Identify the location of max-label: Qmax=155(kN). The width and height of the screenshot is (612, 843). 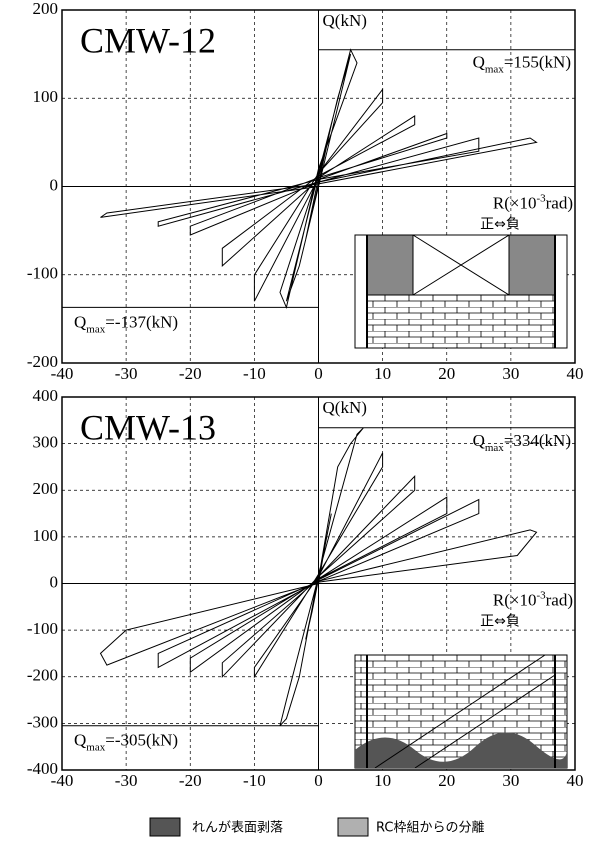
(522, 64).